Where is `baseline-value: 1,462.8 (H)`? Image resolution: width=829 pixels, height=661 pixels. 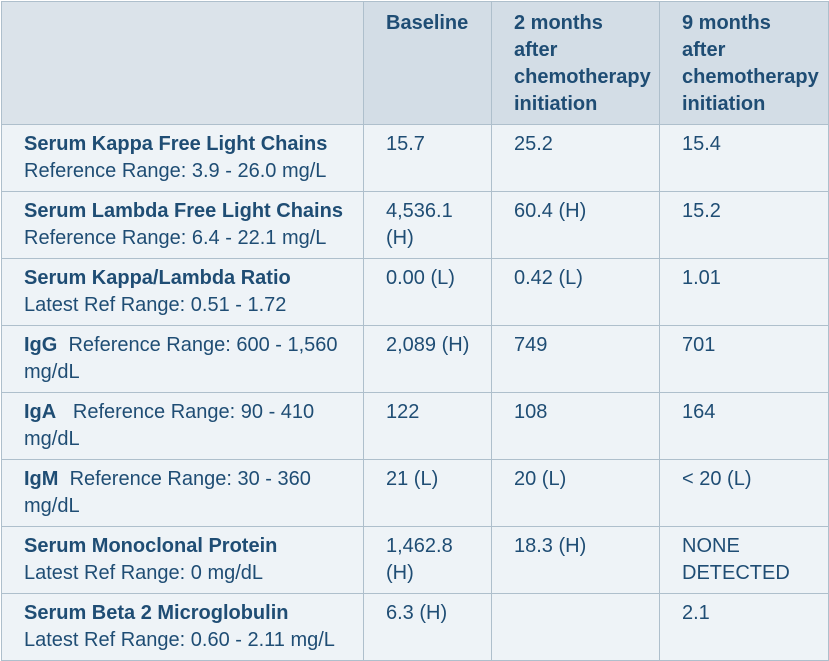
baseline-value: 1,462.8 (H) is located at coordinates (428, 560).